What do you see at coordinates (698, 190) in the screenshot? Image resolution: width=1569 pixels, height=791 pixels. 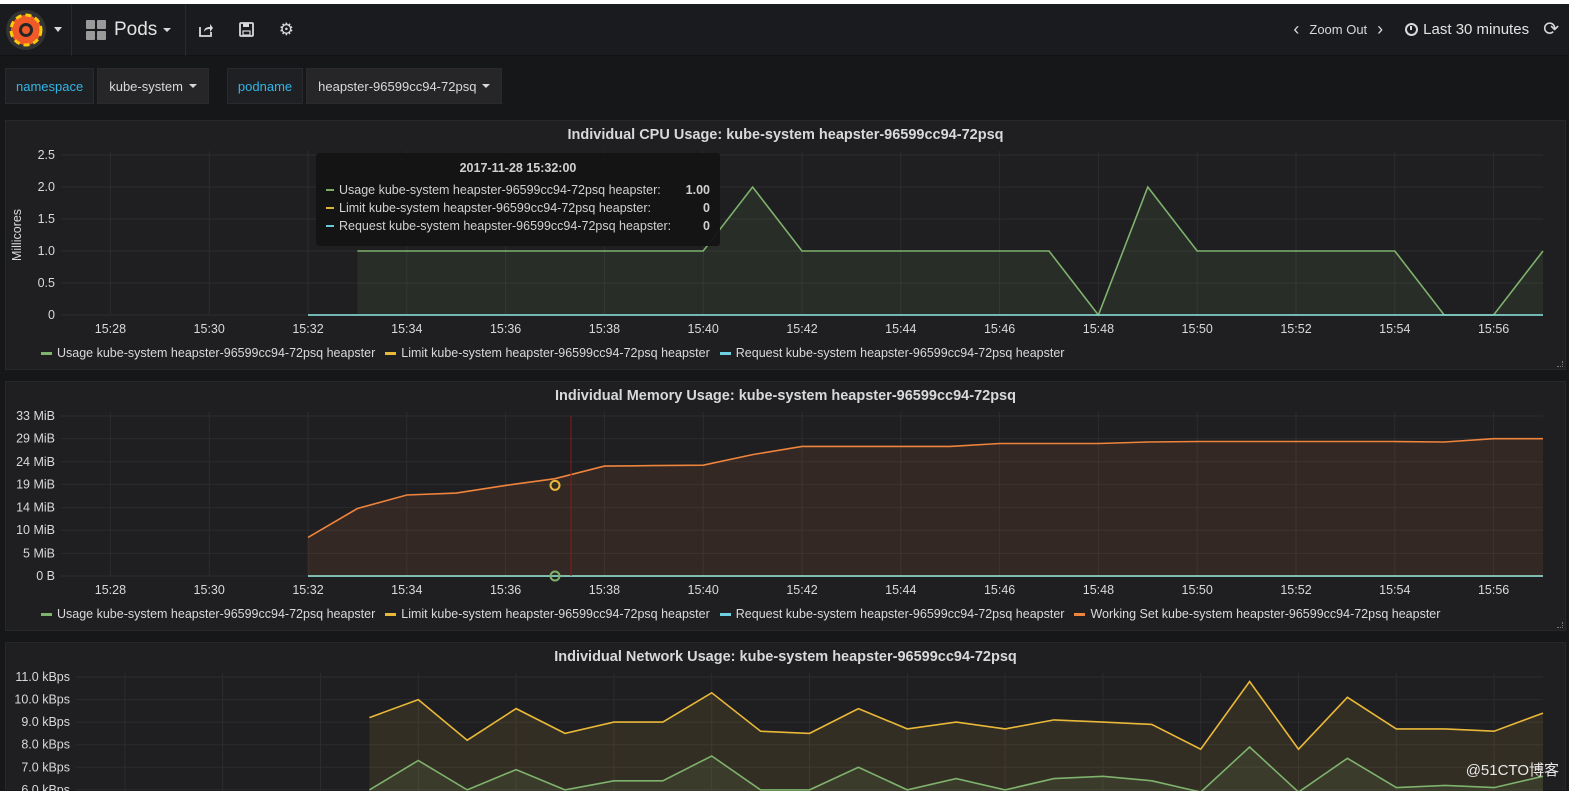 I see `tooltip-value: 1.00` at bounding box center [698, 190].